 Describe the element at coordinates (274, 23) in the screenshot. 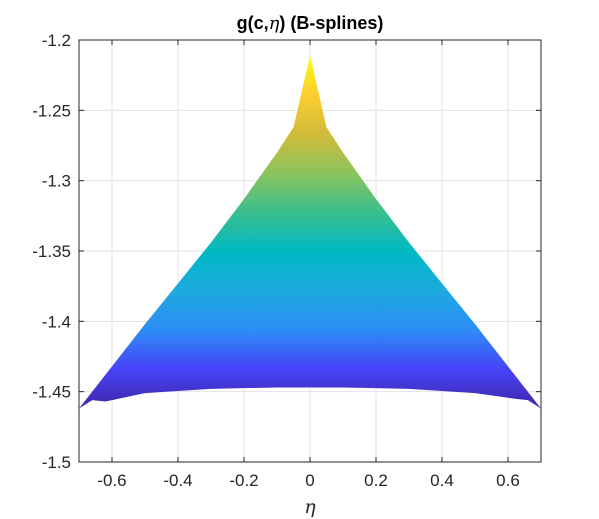

I see `chart-title-symbol: η` at that location.